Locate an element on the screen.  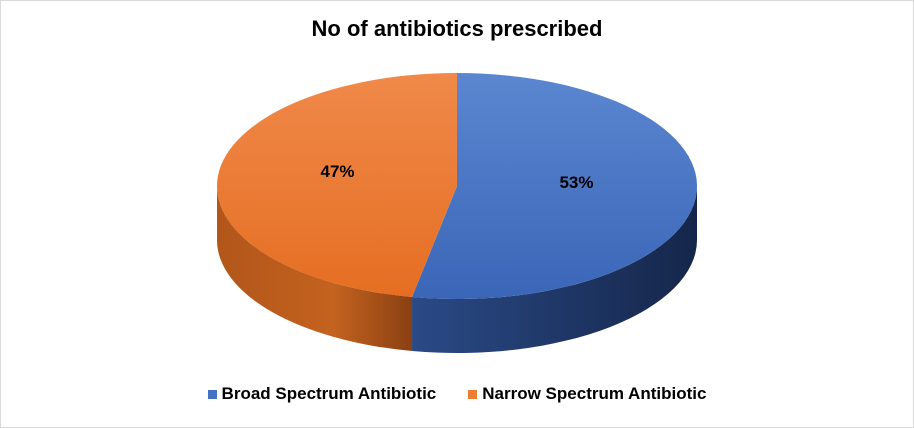
chart-title: No of antibiotics prescribed is located at coordinates (457, 28).